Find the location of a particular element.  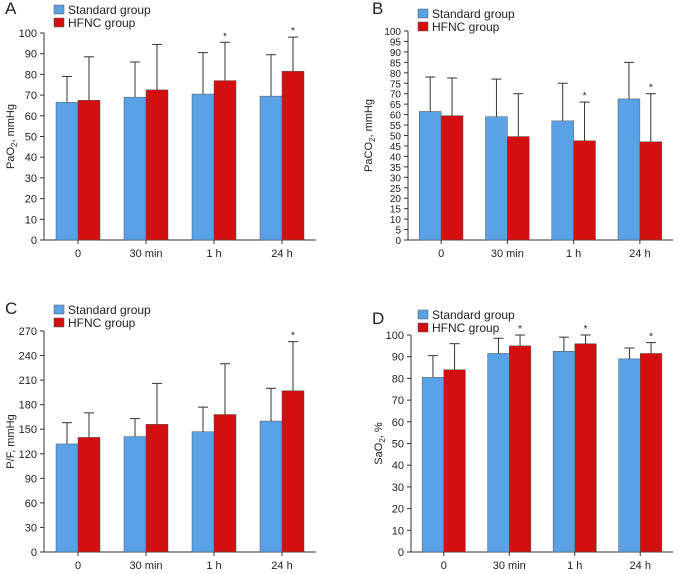

y-tick-label: 55 is located at coordinates (396, 126).